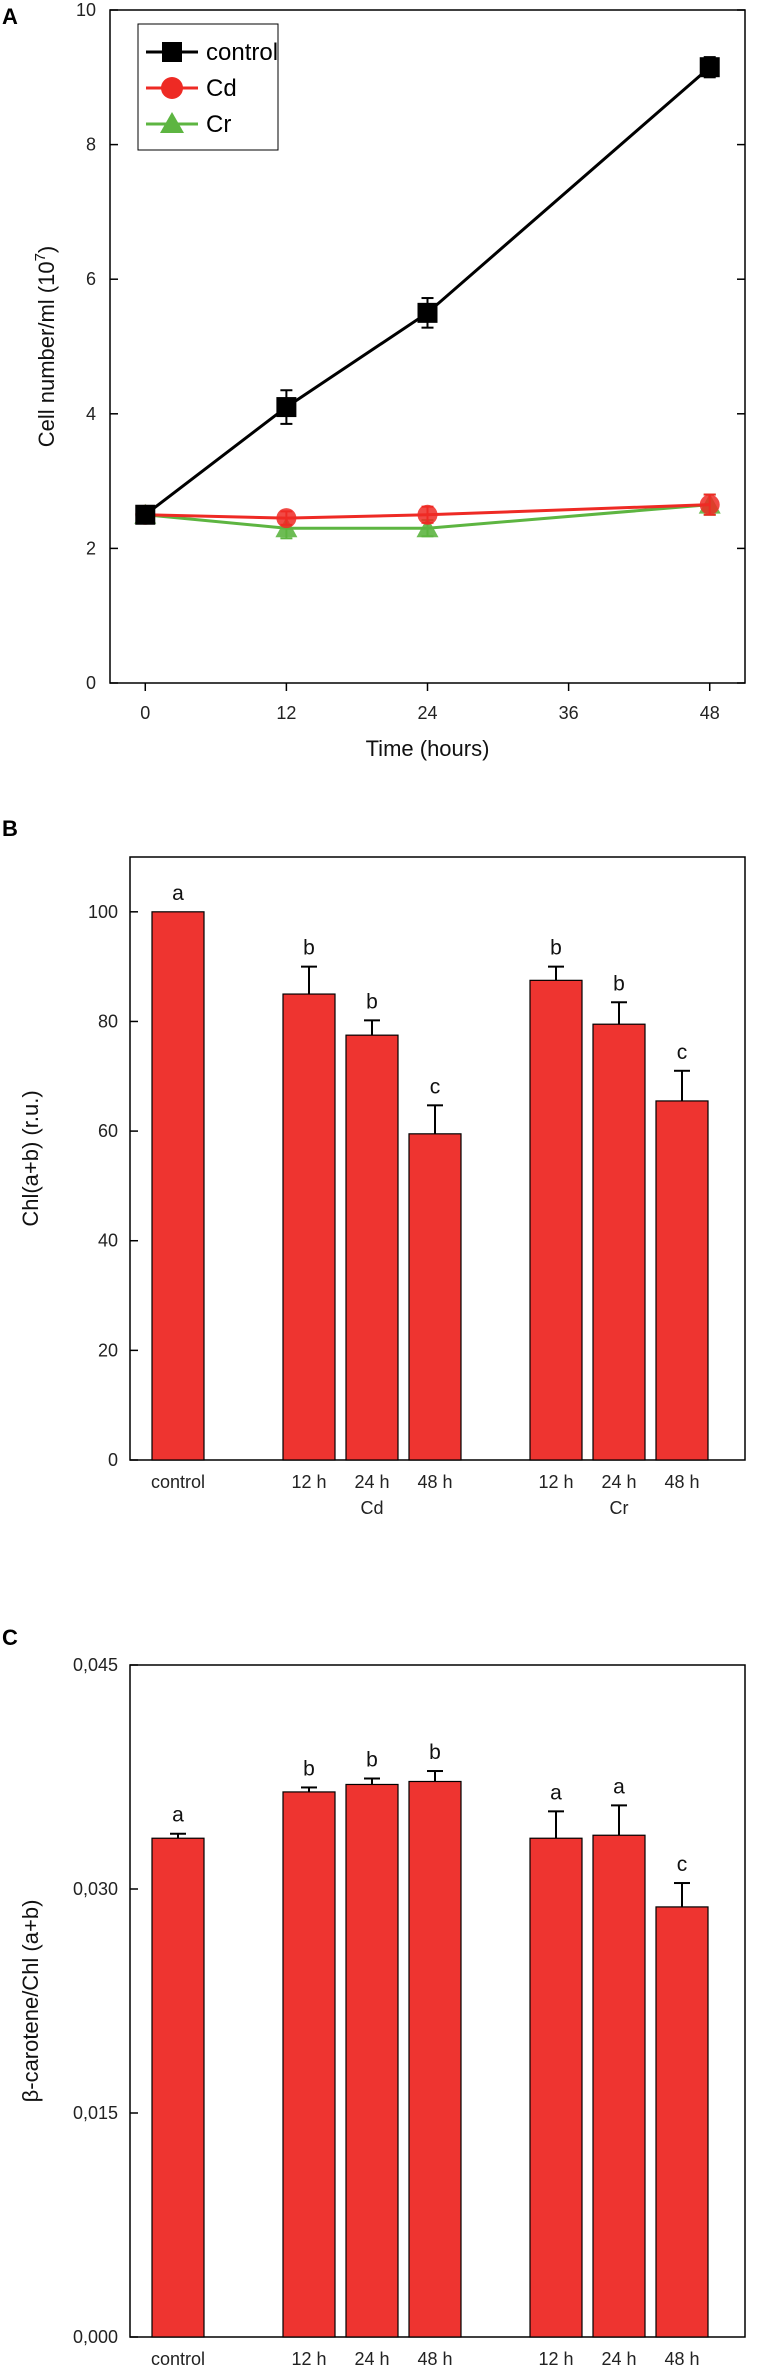 Image resolution: width=766 pixels, height=2370 pixels. What do you see at coordinates (95, 1665) in the screenshot?
I see `y-tick-label-c: 0,045` at bounding box center [95, 1665].